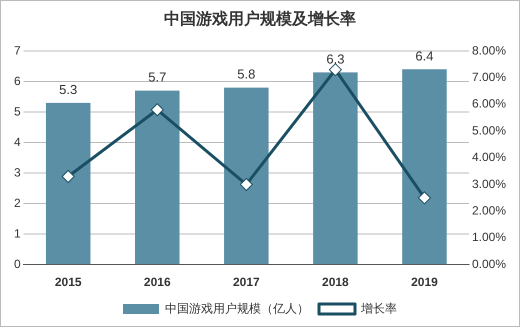  What do you see at coordinates (489, 103) in the screenshot?
I see `y2-tick-label: 6.00%` at bounding box center [489, 103].